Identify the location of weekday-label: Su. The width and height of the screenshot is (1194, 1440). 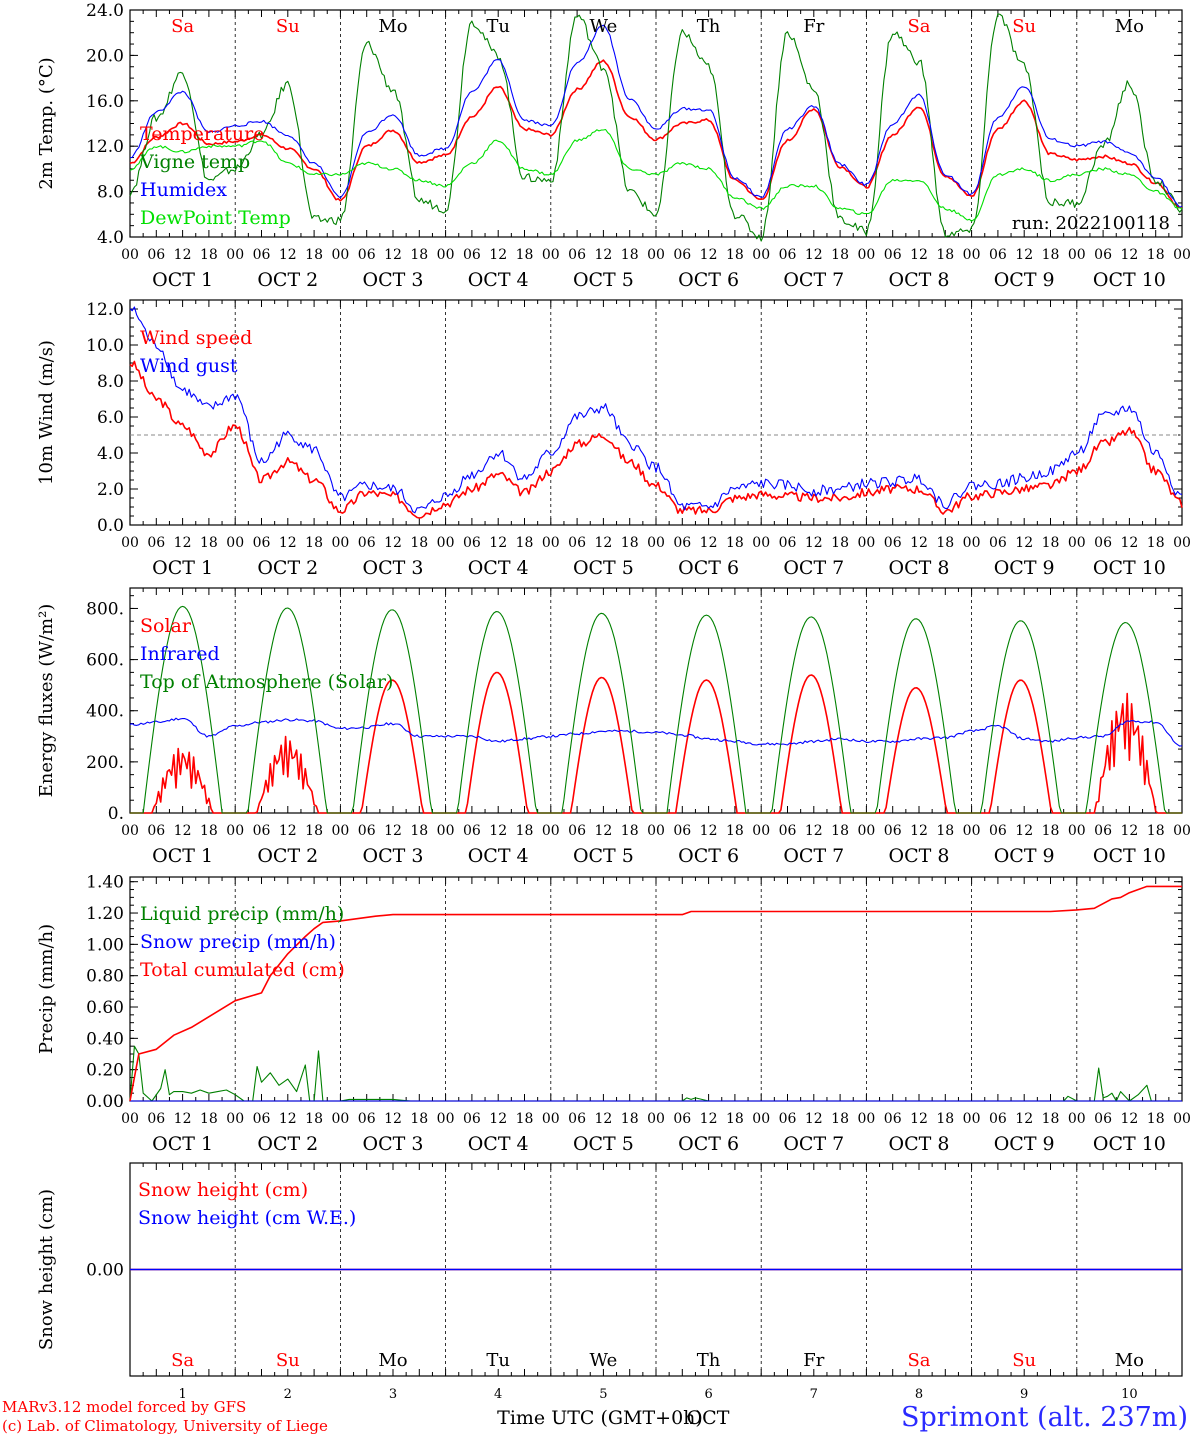
(1024, 1360).